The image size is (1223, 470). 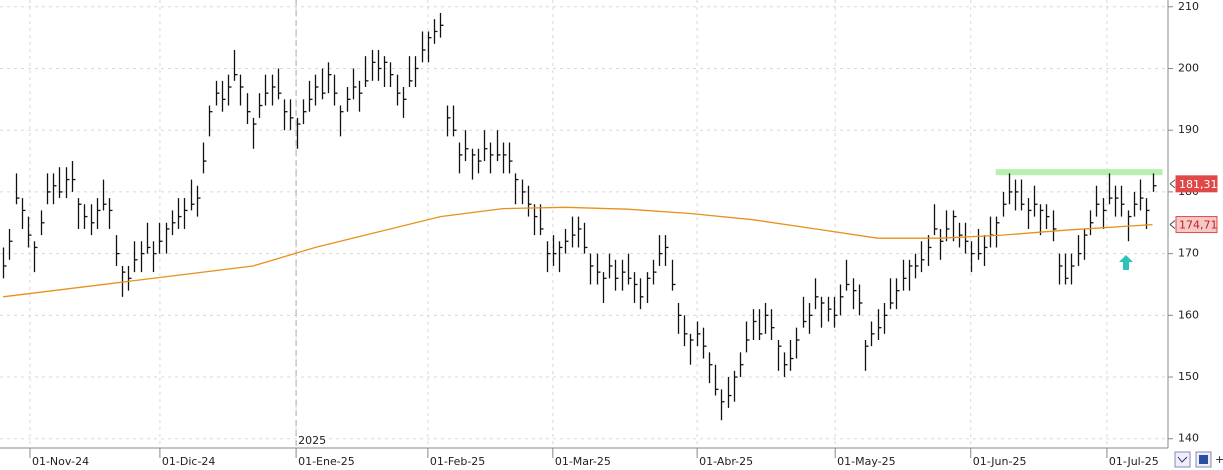 I want to click on scroll-icon-glyph, so click(x=1182, y=459).